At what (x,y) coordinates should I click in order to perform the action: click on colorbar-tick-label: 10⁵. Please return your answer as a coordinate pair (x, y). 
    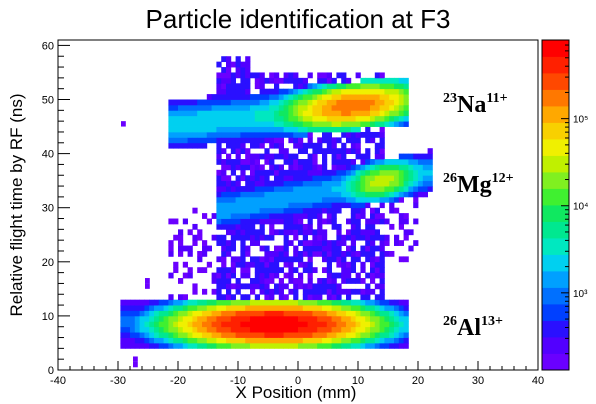
    Looking at the image, I should click on (580, 120).